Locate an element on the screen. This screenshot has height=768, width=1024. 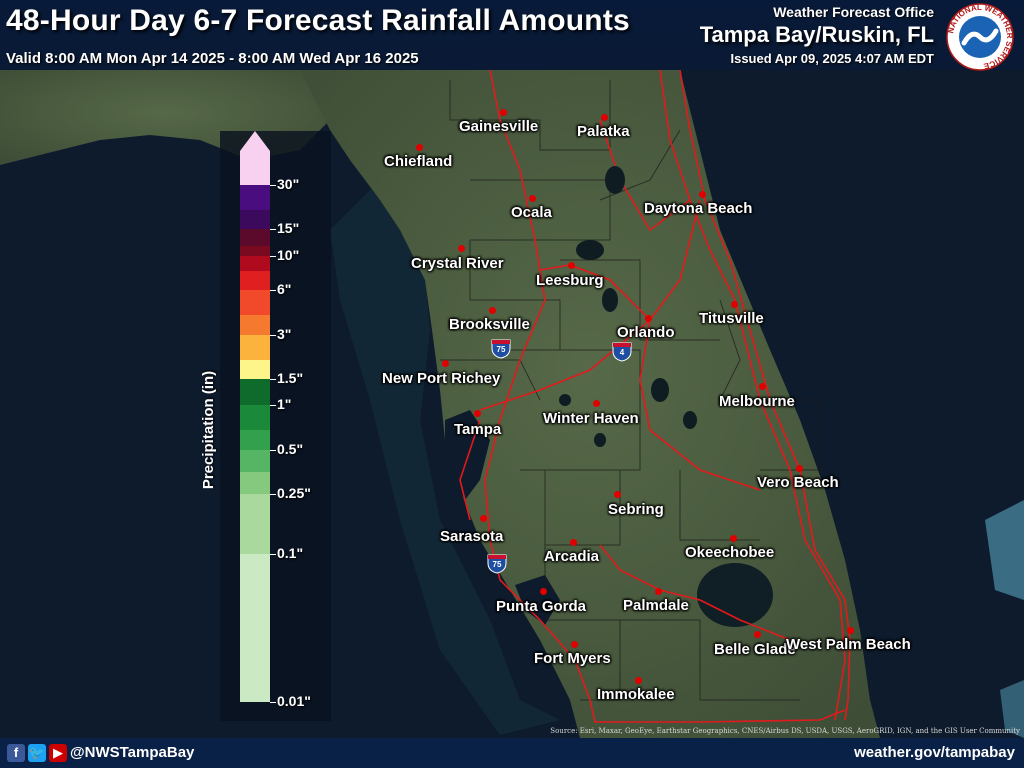
legend-label-1: 1" is located at coordinates (284, 404).